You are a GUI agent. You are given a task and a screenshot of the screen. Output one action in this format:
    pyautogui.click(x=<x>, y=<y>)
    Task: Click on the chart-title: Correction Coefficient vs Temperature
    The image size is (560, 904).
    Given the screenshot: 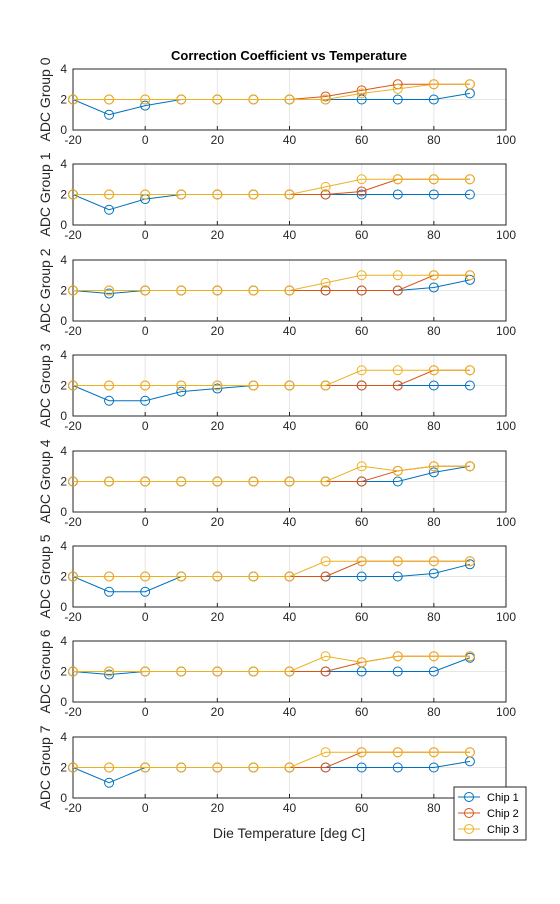 What is the action you would take?
    pyautogui.click(x=289, y=55)
    